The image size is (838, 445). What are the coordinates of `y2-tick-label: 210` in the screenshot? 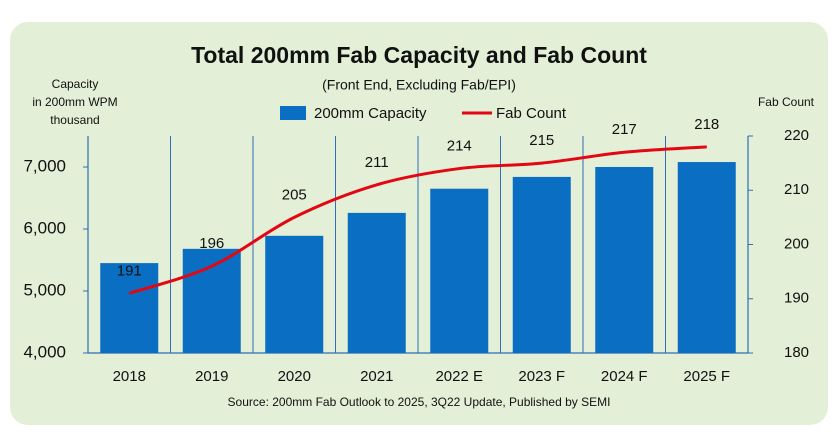 It's located at (796, 189).